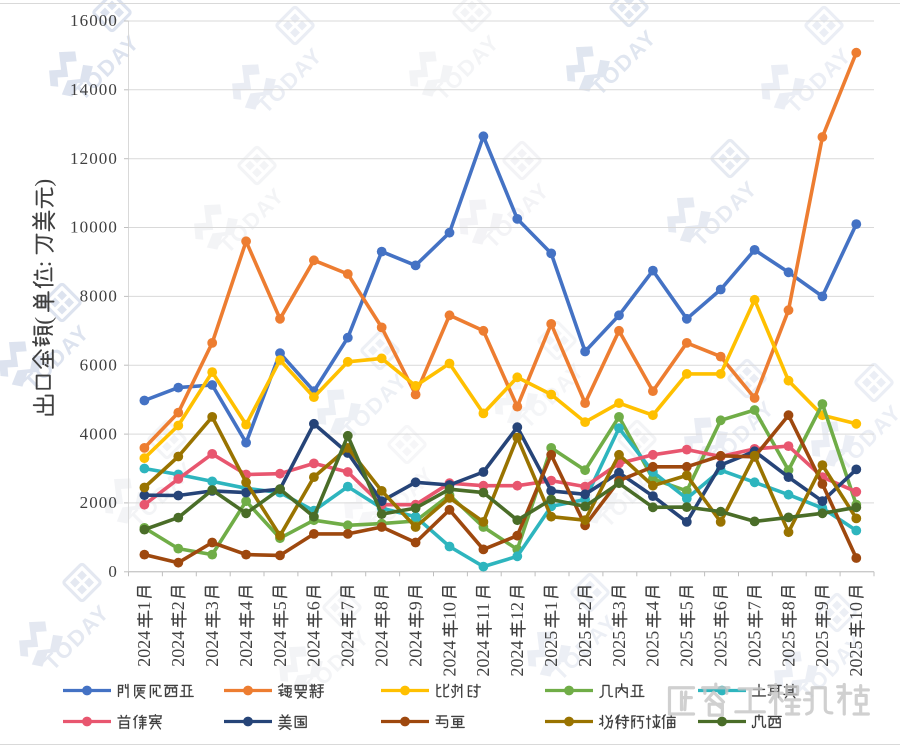  What do you see at coordinates (94, 227) in the screenshot?
I see `svg-text: 10000` at bounding box center [94, 227].